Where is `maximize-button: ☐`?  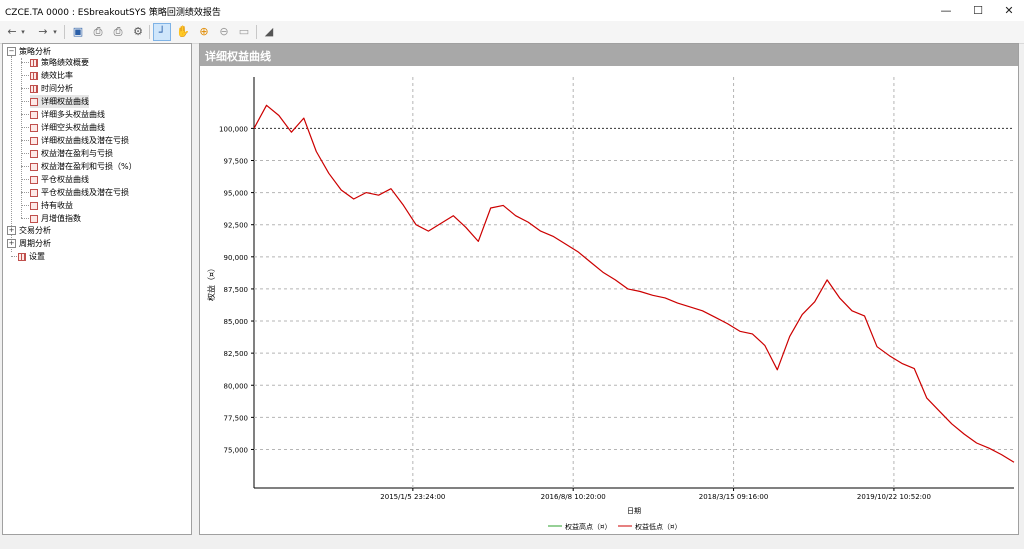
maximize-button: ☐ is located at coordinates (978, 10).